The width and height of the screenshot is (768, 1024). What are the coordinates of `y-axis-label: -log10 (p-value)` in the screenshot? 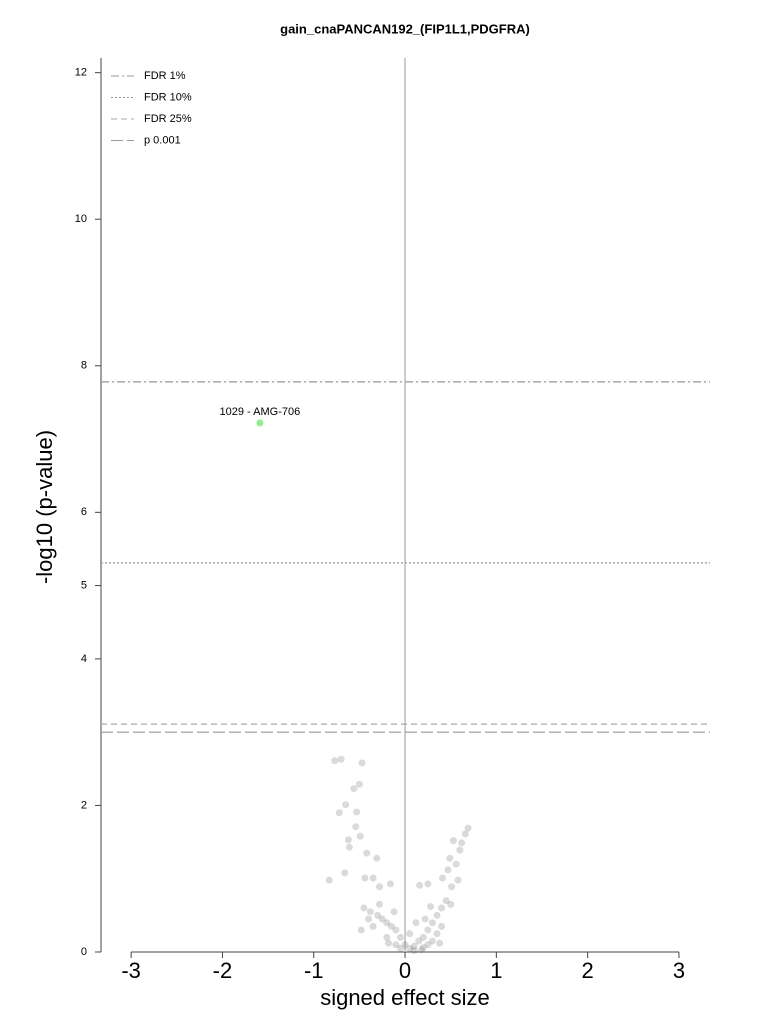 It's located at (44, 507).